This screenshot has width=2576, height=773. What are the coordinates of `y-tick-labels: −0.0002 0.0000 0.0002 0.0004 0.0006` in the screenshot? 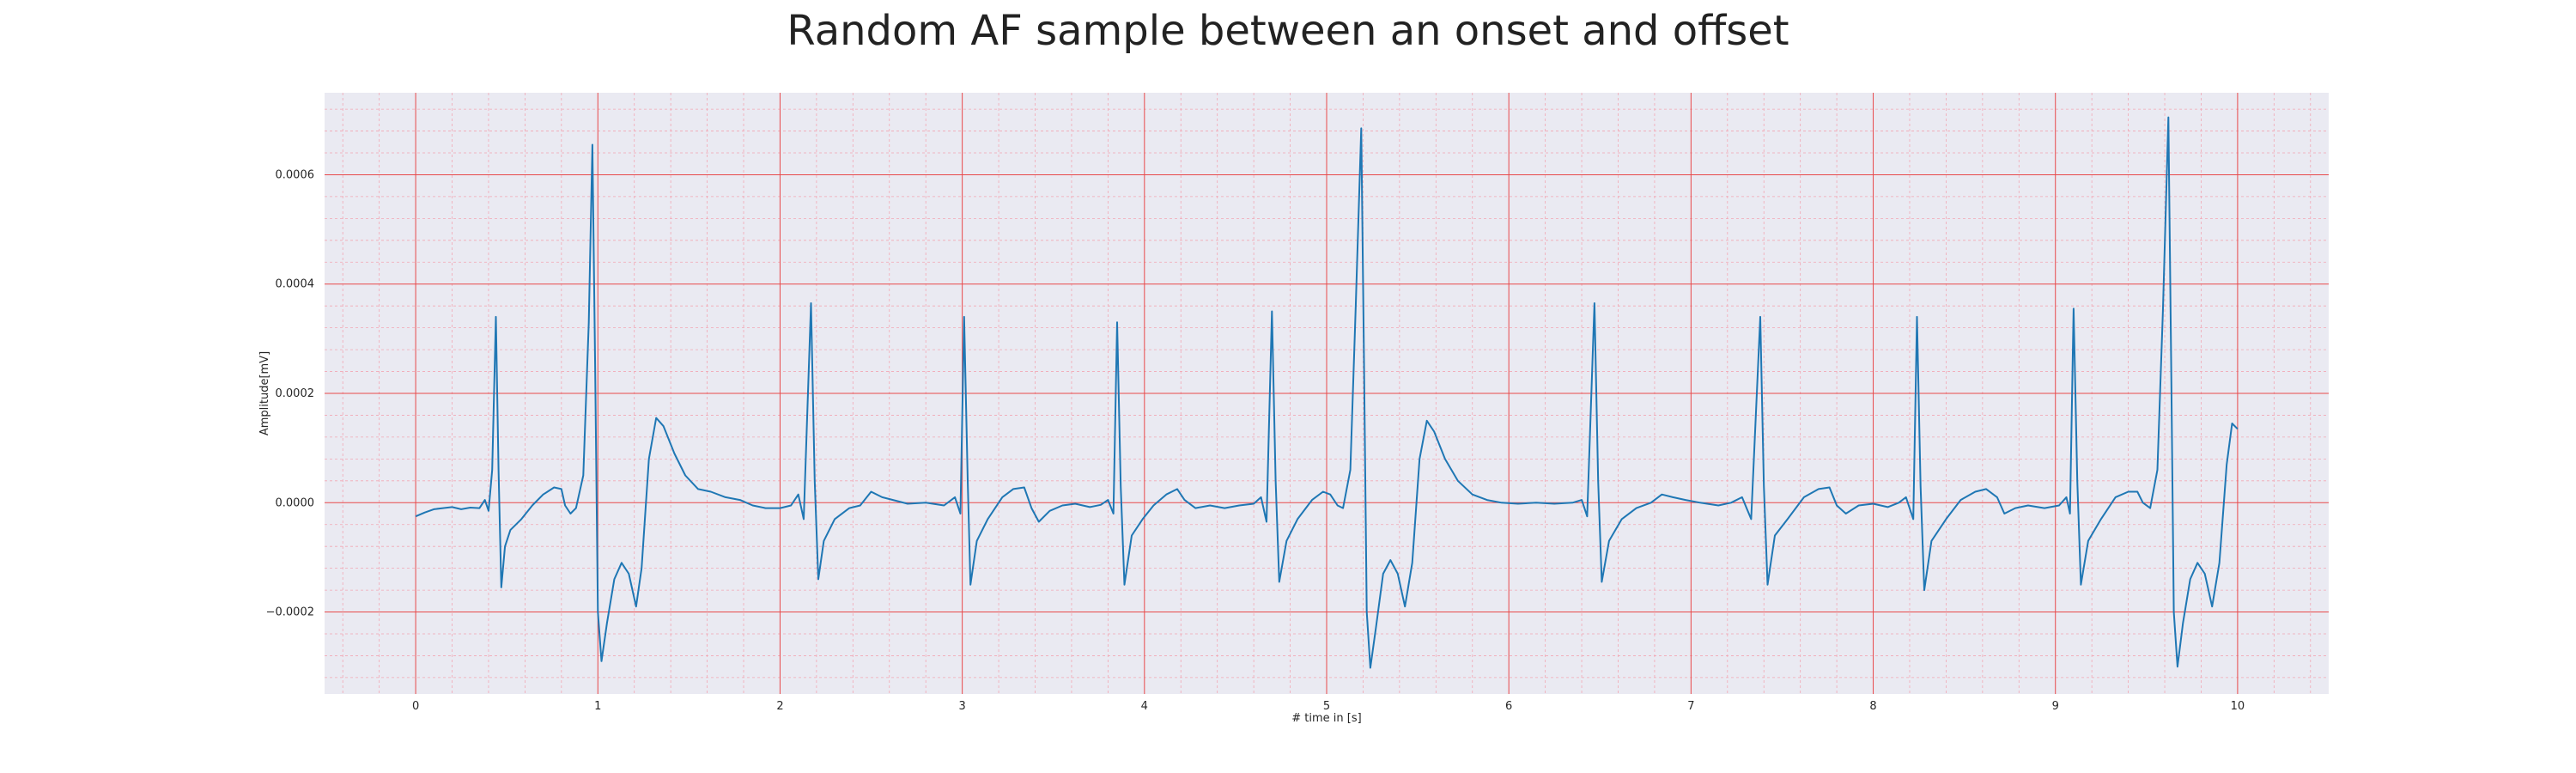 It's located at (290, 393).